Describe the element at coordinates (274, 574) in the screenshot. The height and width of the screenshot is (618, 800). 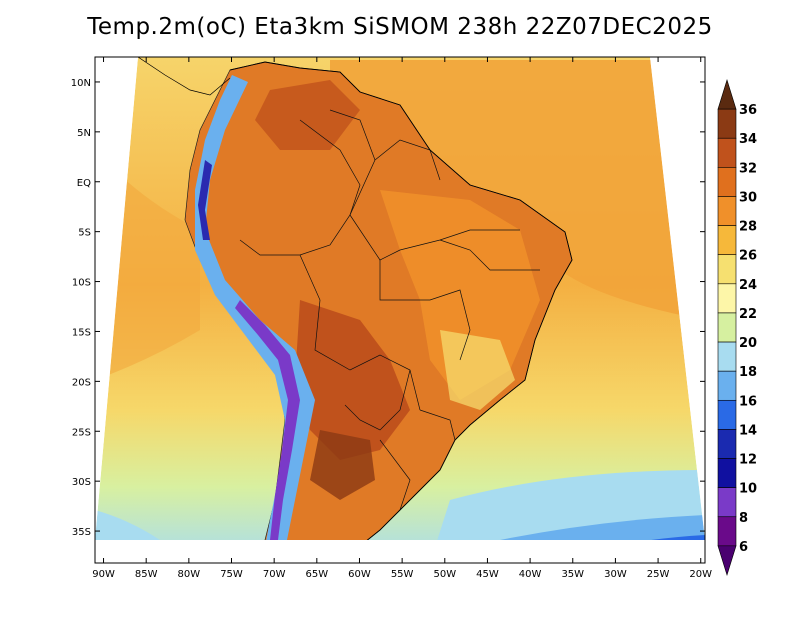
I see `lon-tick-label: 70W` at that location.